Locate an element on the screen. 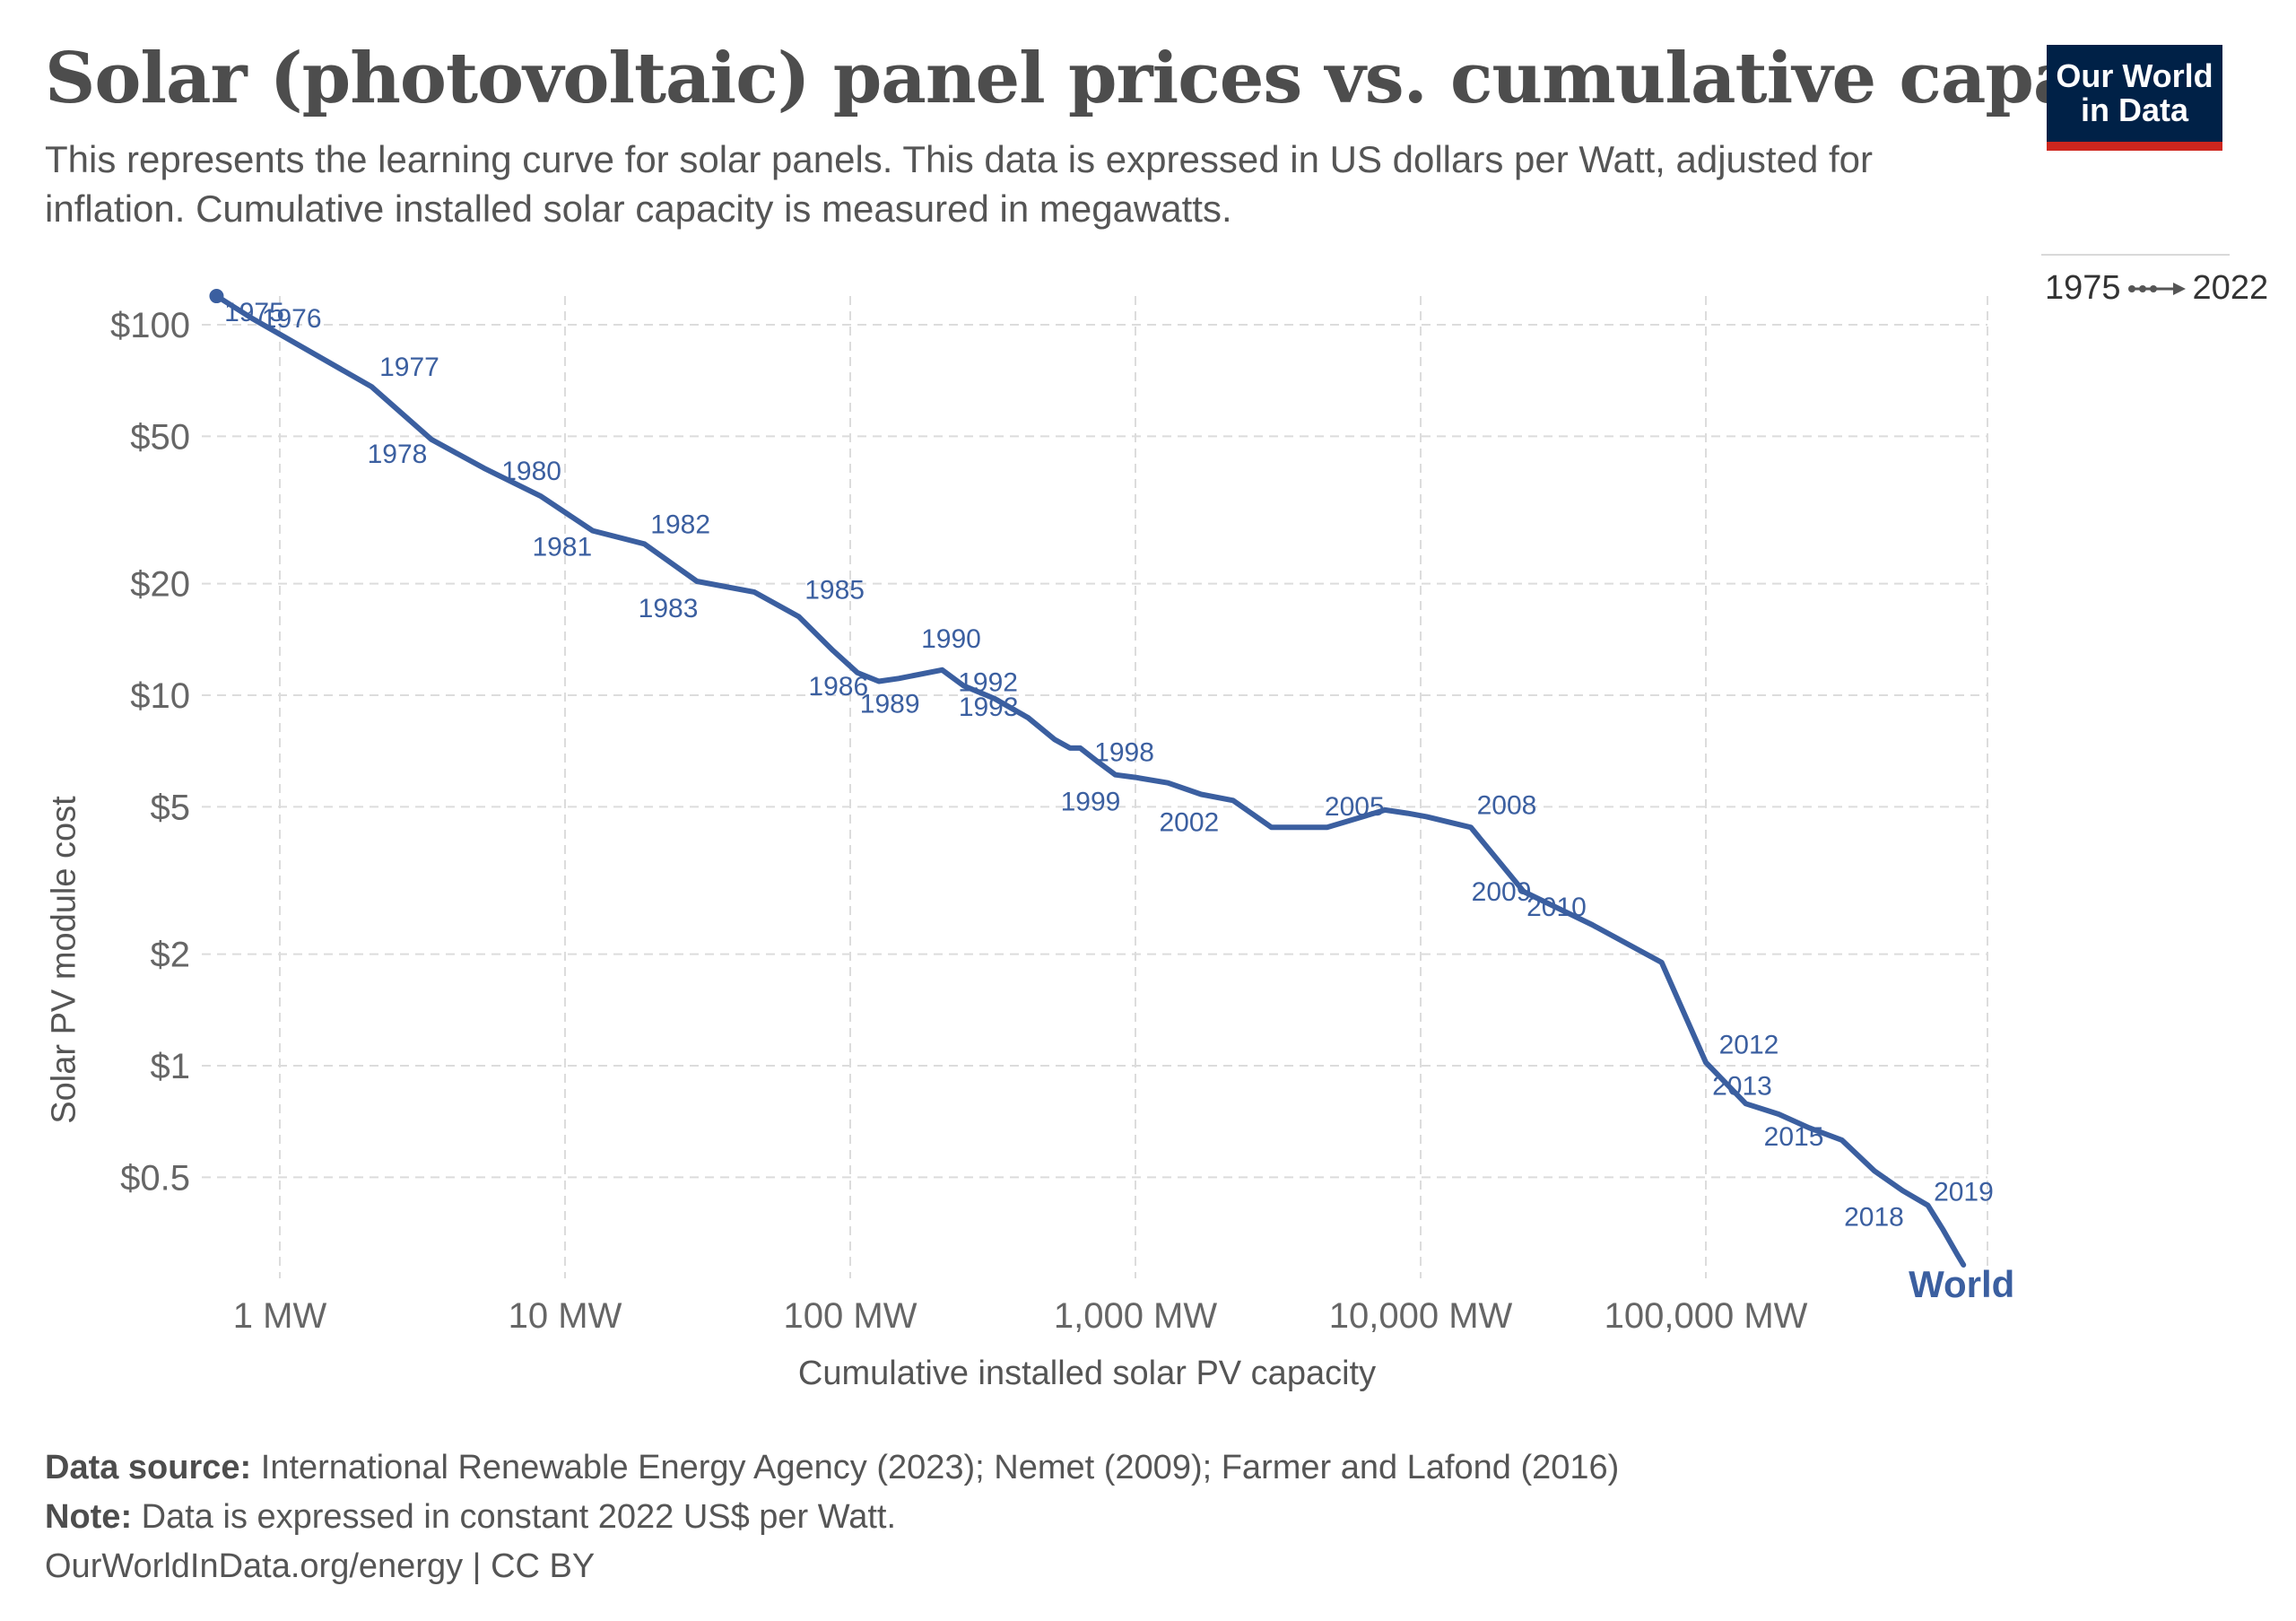  year-label: 1976 is located at coordinates (292, 319).